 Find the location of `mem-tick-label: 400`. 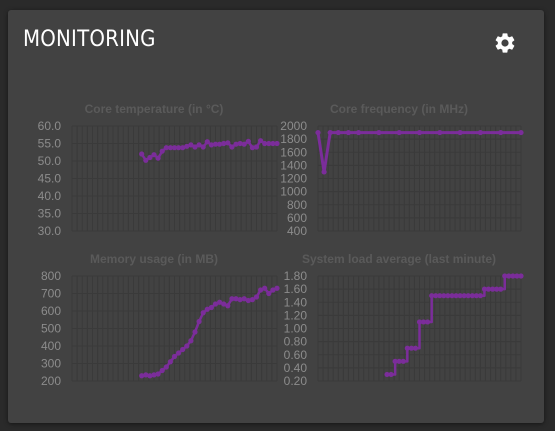

mem-tick-label: 400 is located at coordinates (51, 346).